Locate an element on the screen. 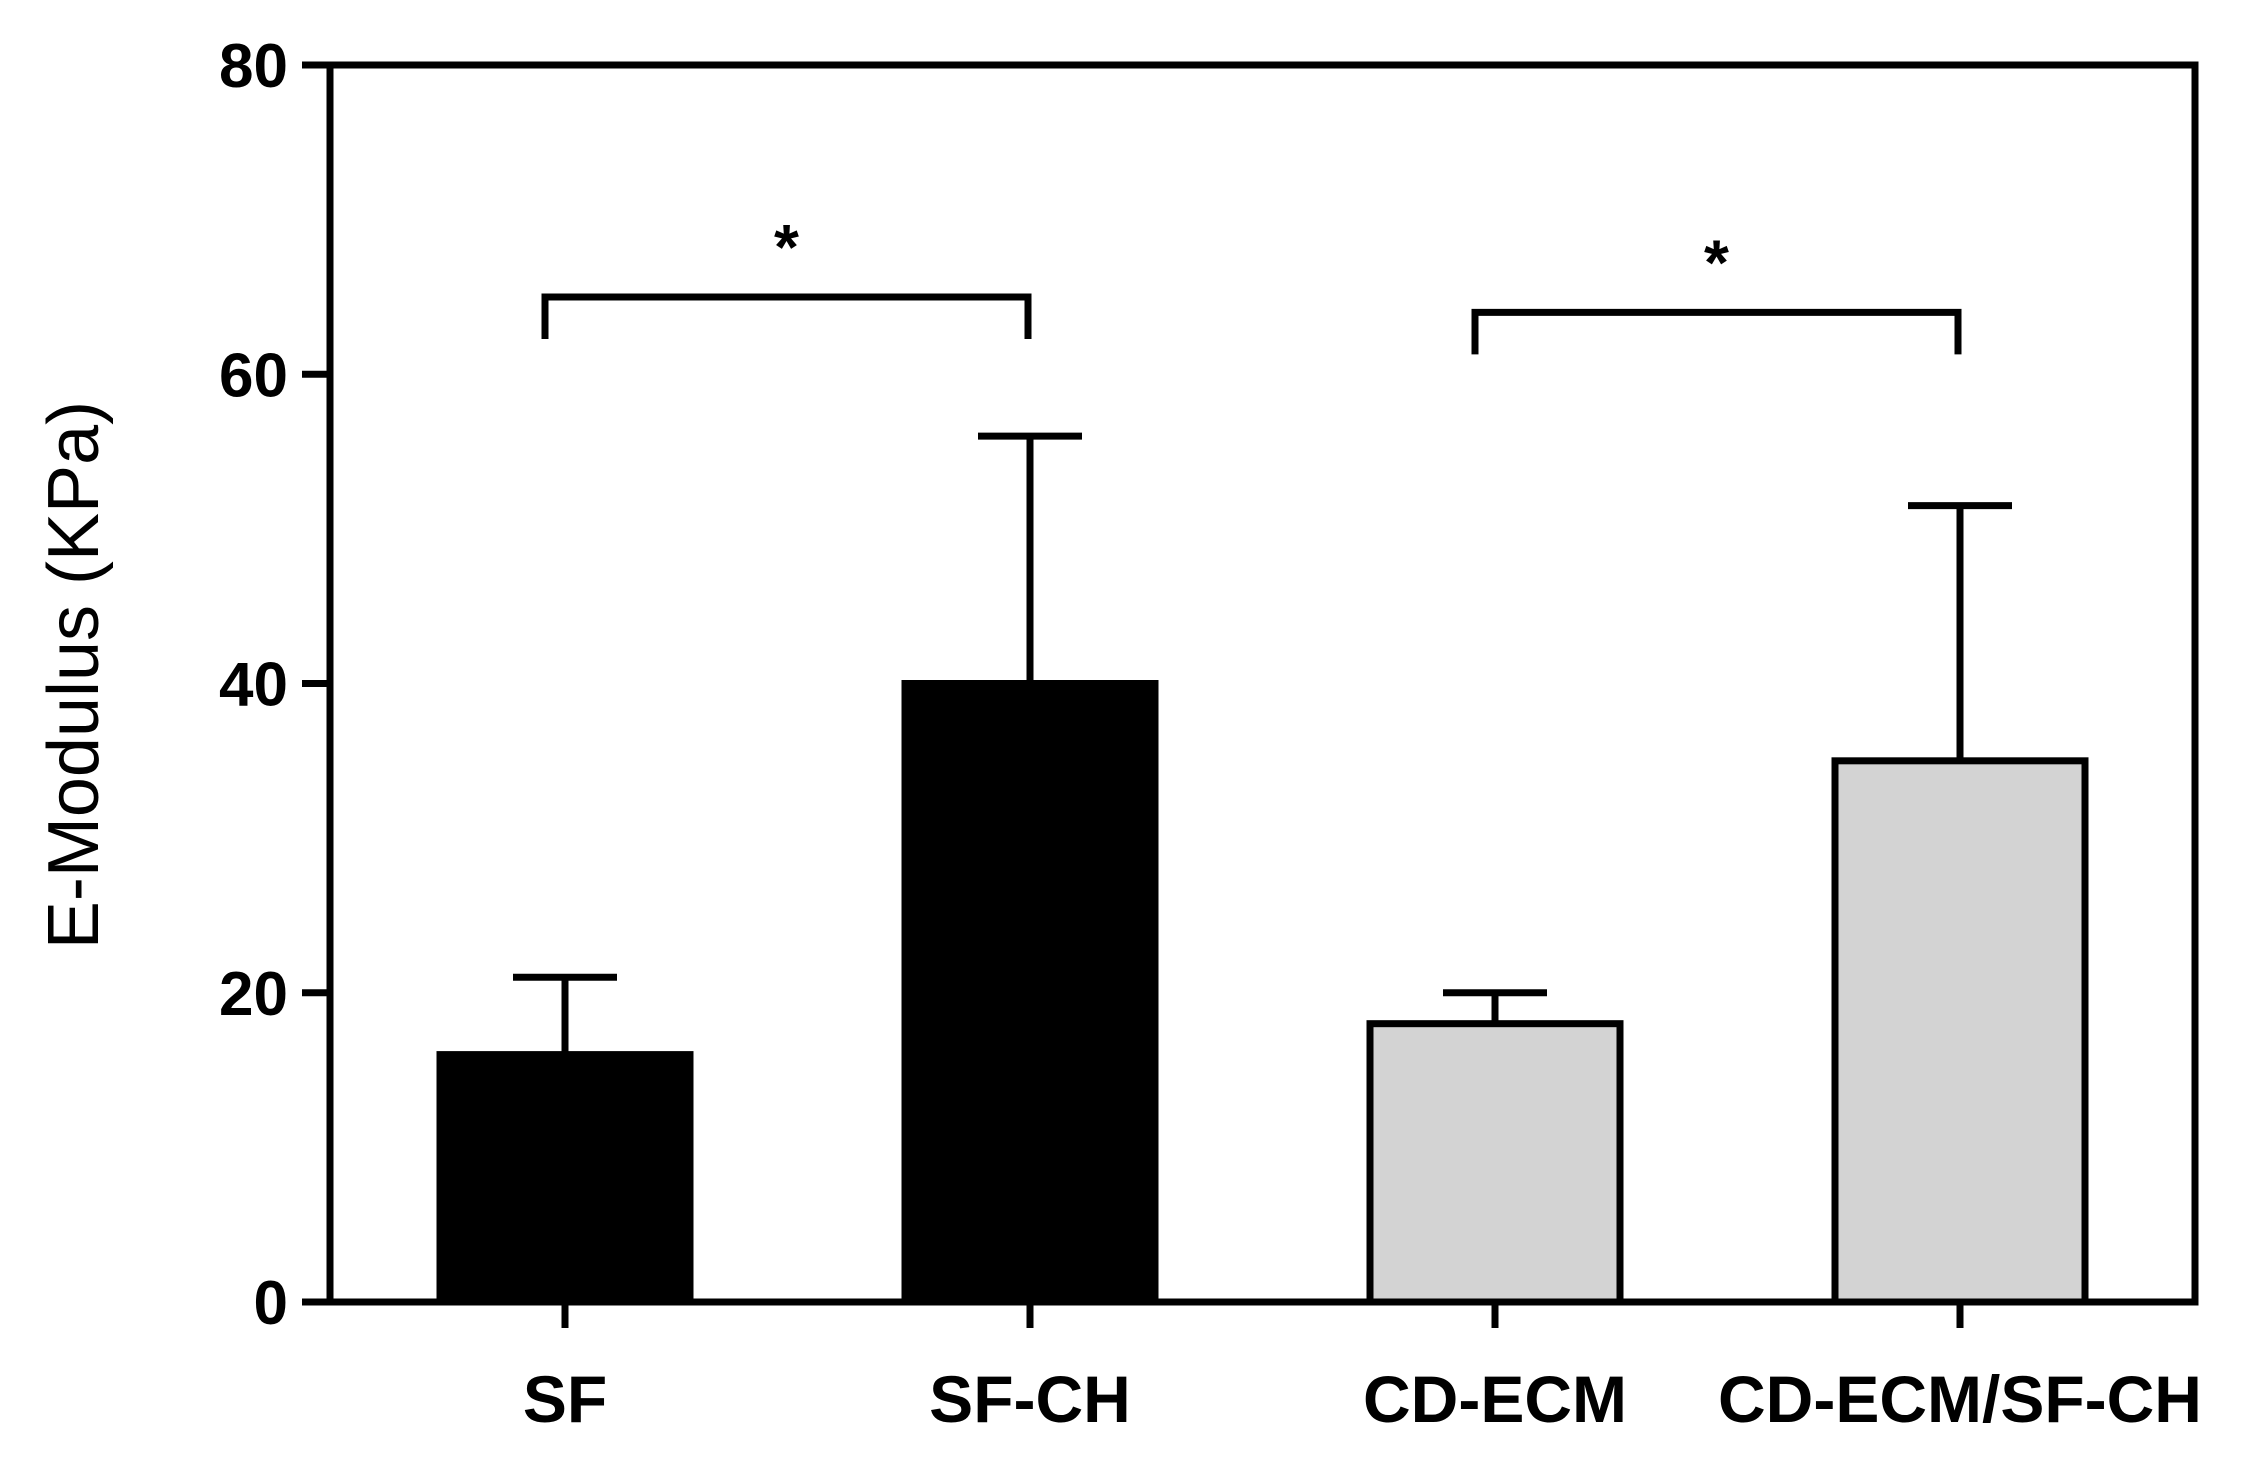  y-tick-label: 60 is located at coordinates (253, 375).